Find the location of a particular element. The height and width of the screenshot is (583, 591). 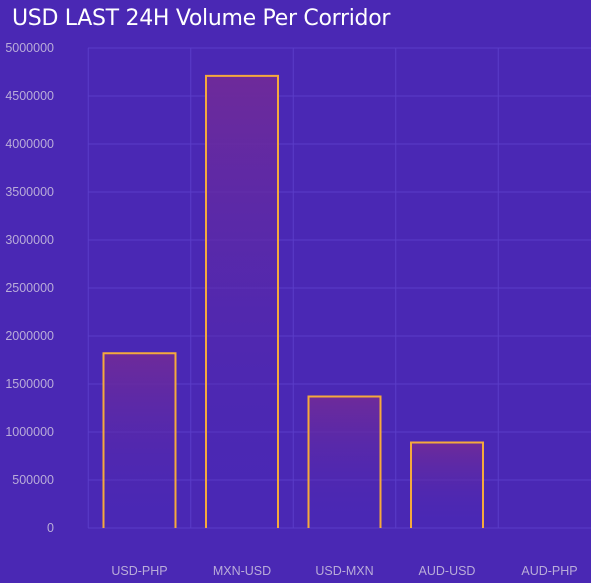

bar-usd-mxn is located at coordinates (344, 461).